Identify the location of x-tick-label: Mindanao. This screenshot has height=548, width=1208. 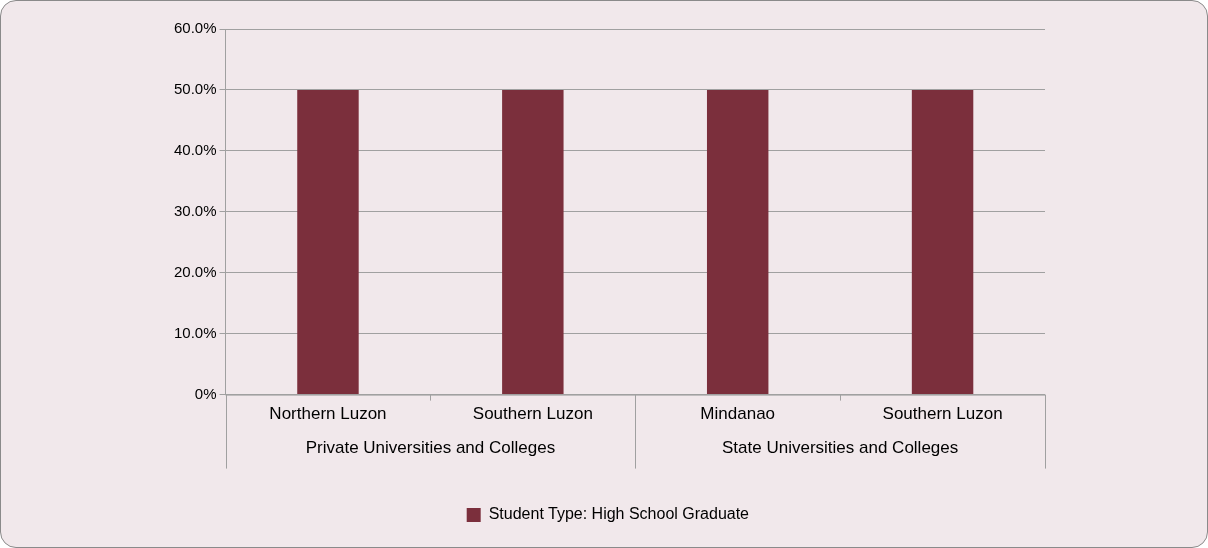
(738, 414).